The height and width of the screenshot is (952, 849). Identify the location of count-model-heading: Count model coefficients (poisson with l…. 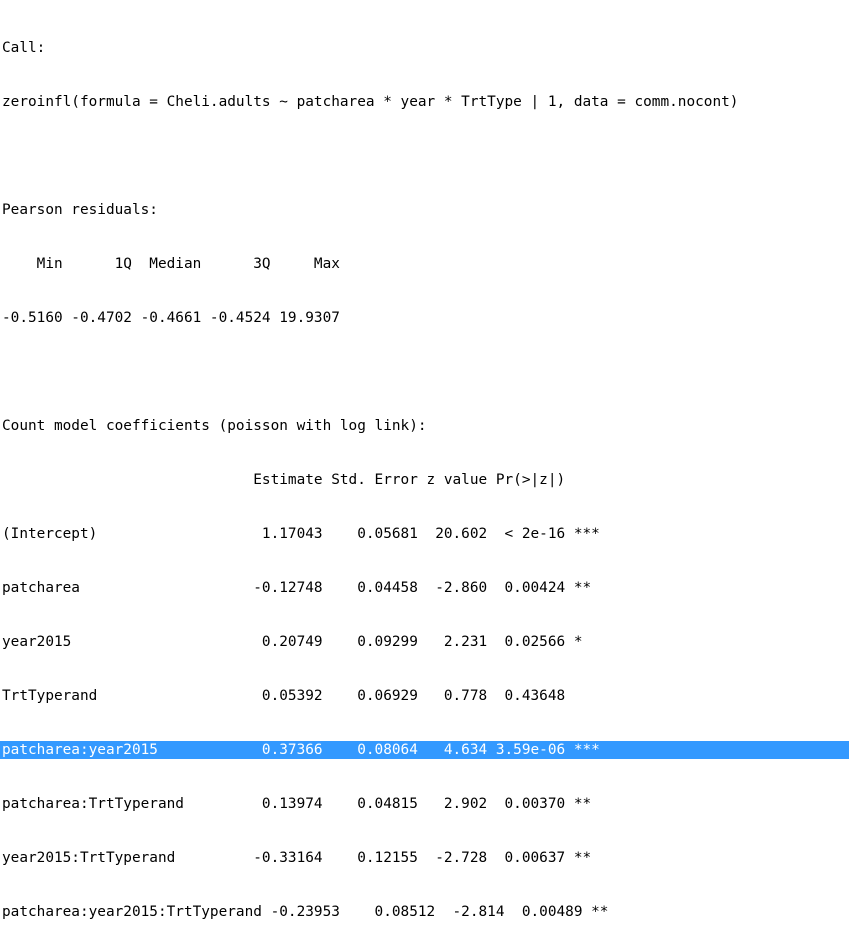
(214, 426).